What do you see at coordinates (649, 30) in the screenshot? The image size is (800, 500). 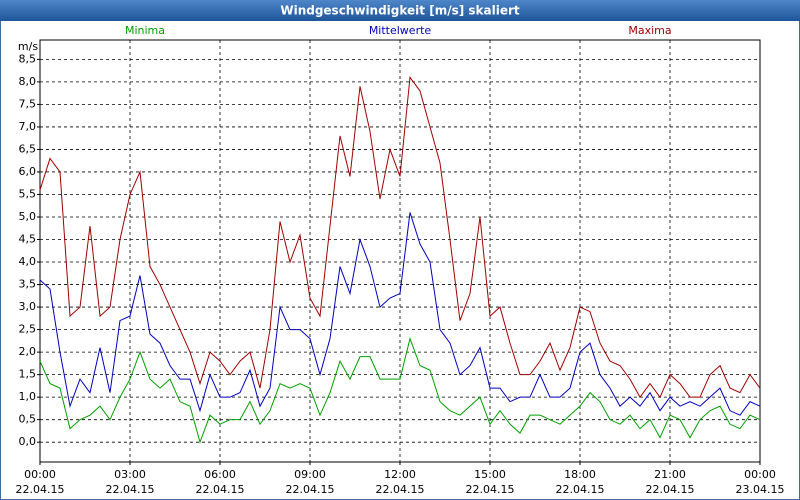 I see `legend-entry: Maxima` at bounding box center [649, 30].